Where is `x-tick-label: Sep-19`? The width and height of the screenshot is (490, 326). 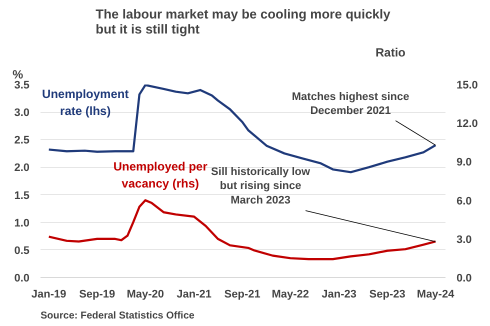 x-tick-label: Sep-19 is located at coordinates (97, 294).